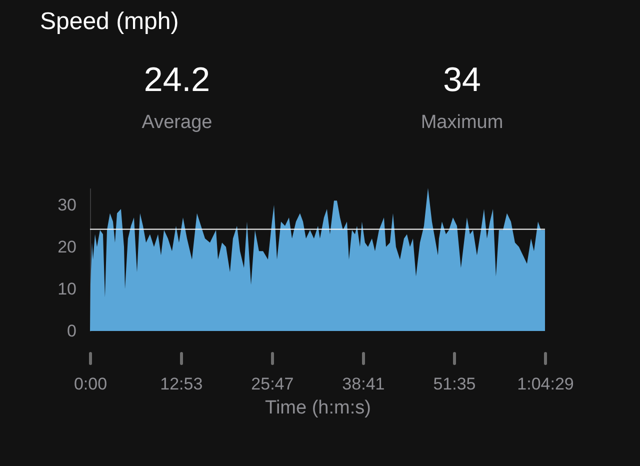 This screenshot has width=640, height=466. What do you see at coordinates (177, 80) in the screenshot?
I see `text: 24.2` at bounding box center [177, 80].